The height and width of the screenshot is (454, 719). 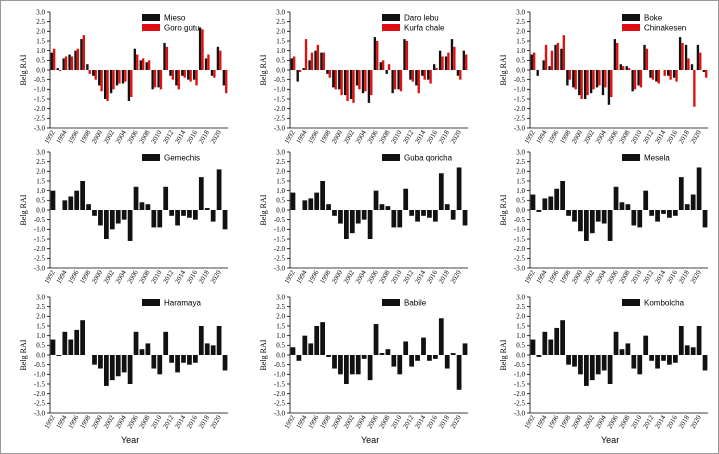 I want to click on y-tick-label: 1.5, so click(x=40, y=181).